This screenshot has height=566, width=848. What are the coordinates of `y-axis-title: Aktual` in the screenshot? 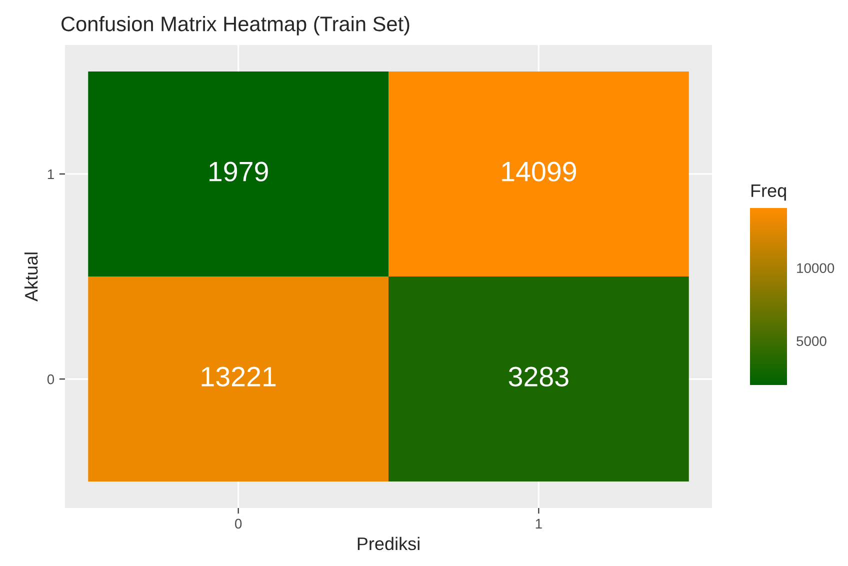 It's located at (31, 277).